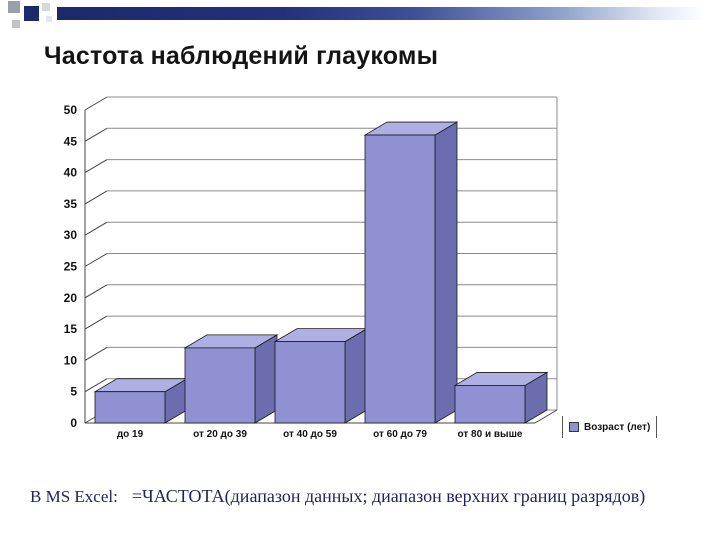 The image size is (720, 540). I want to click on y-axis-label: 15, so click(71, 329).